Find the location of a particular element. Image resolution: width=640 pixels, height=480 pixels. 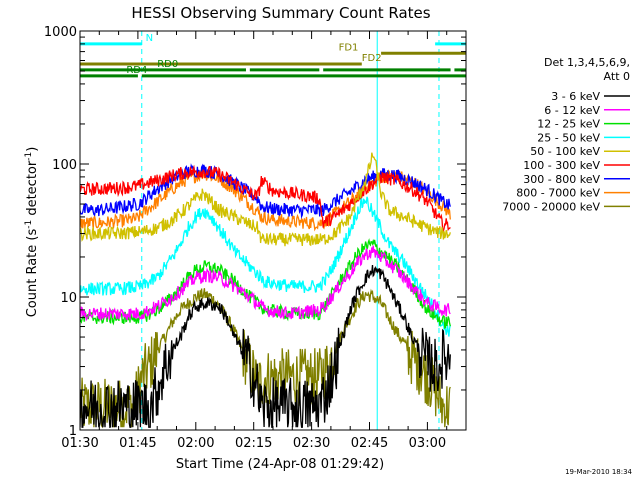

legend-label-0: 3 - 6 keV is located at coordinates (575, 96).